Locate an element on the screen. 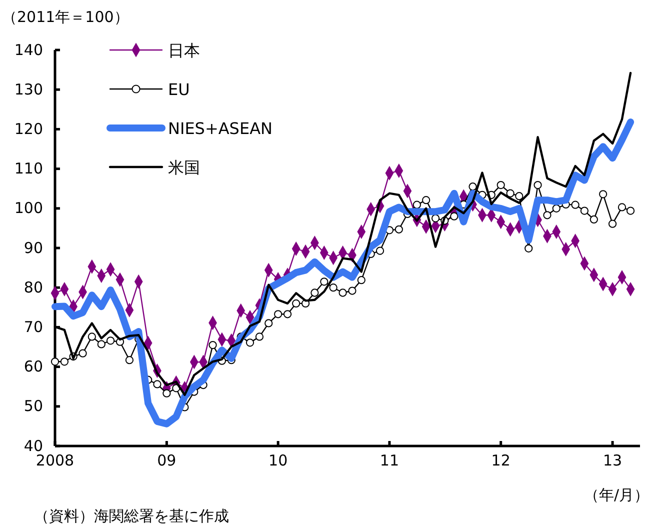 The image size is (651, 524). x-tick-label: 11 is located at coordinates (390, 461).